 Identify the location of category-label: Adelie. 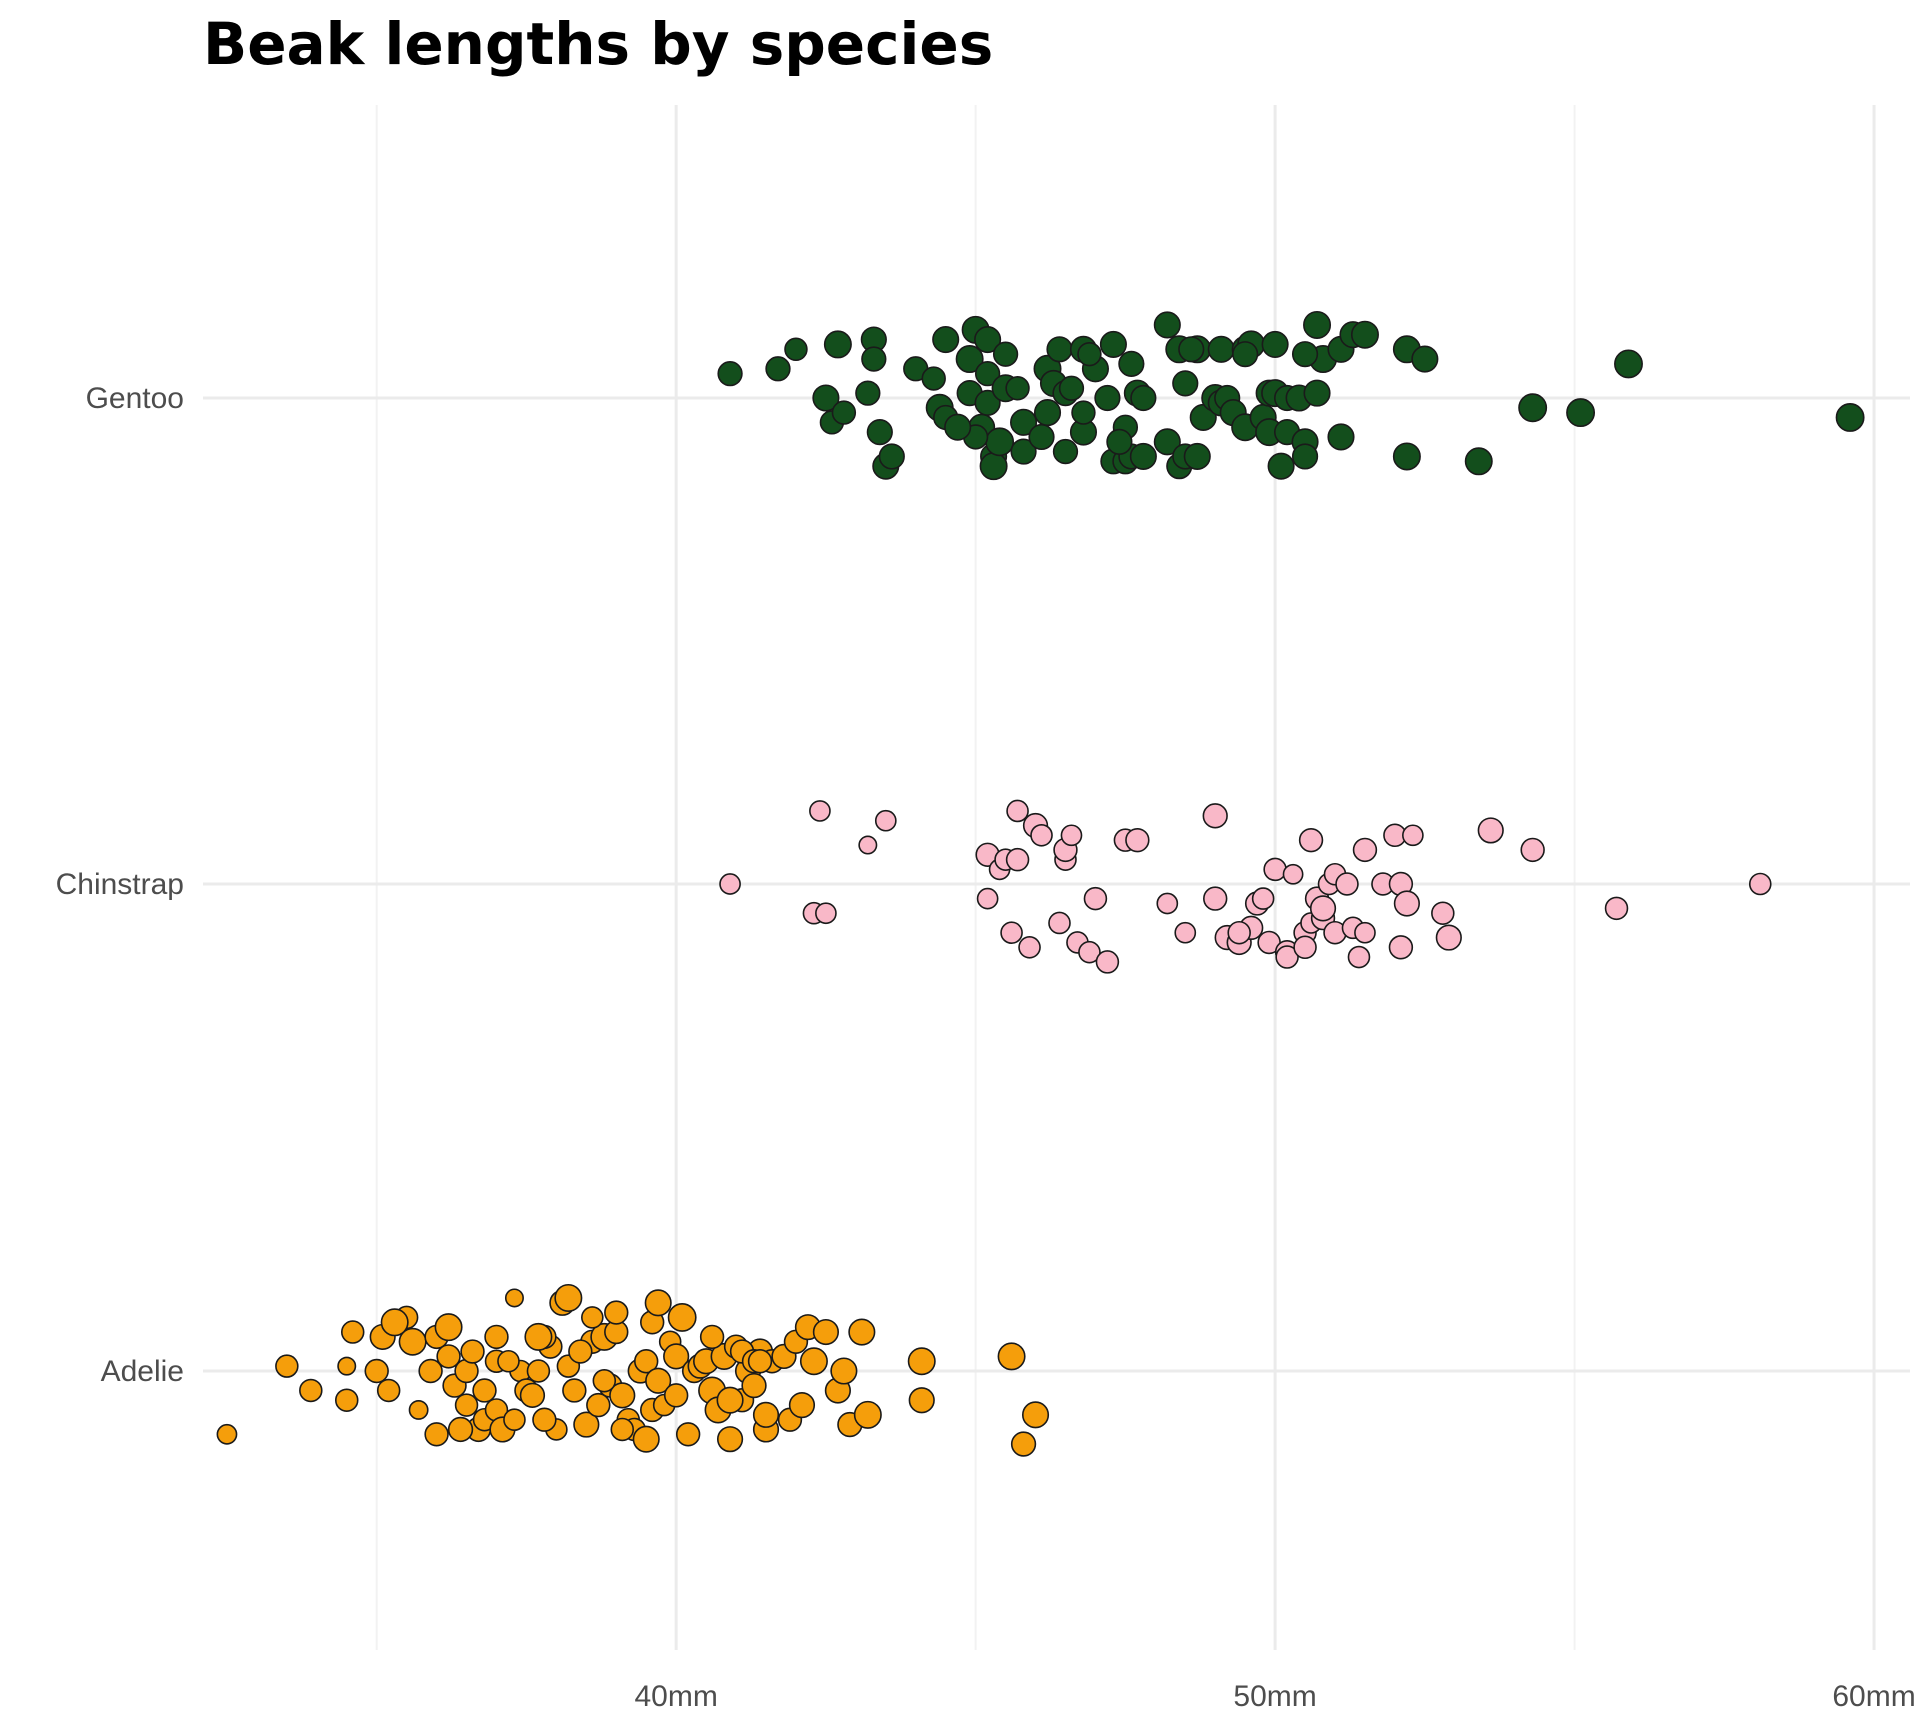
(142, 1371).